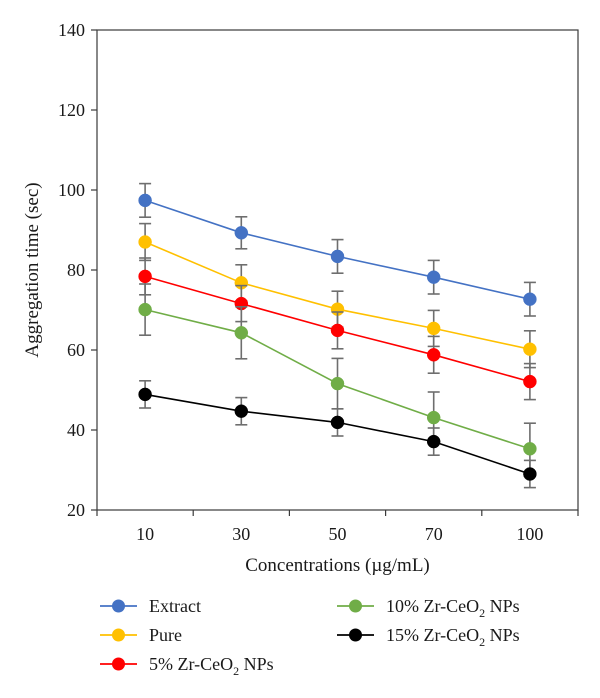  What do you see at coordinates (529, 534) in the screenshot?
I see `x-tick-label: 100` at bounding box center [529, 534].